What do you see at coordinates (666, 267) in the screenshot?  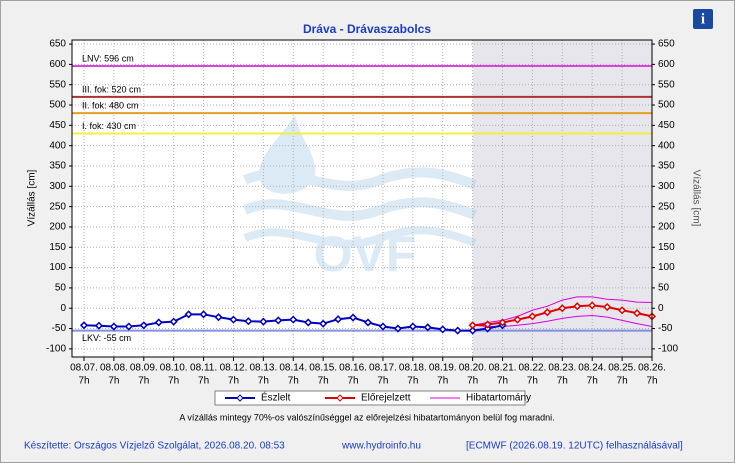 I see `y2-tick-label: 100` at bounding box center [666, 267].